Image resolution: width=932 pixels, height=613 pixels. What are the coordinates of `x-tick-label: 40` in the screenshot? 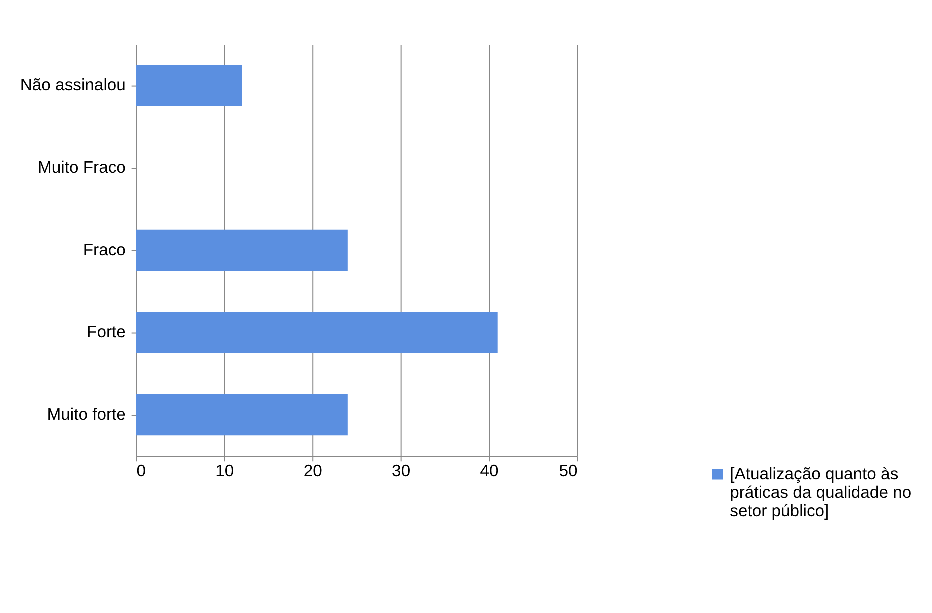 It's located at (489, 470).